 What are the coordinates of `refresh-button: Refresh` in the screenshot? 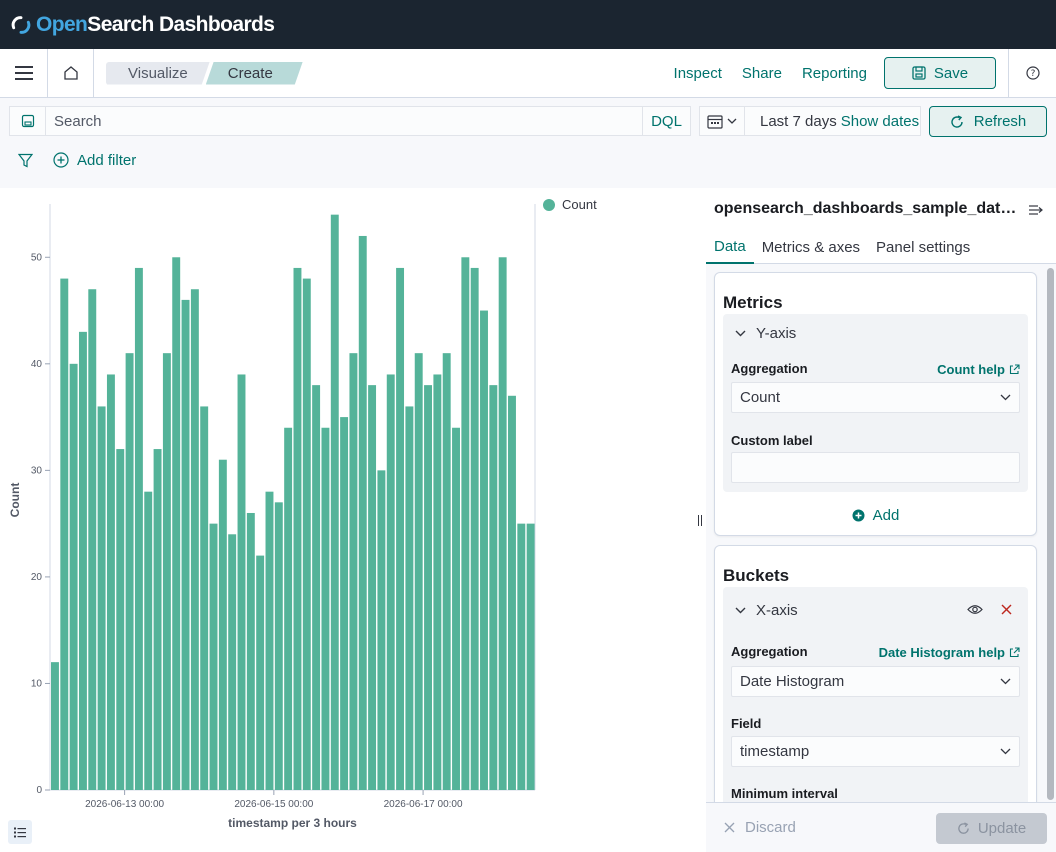 It's located at (988, 121).